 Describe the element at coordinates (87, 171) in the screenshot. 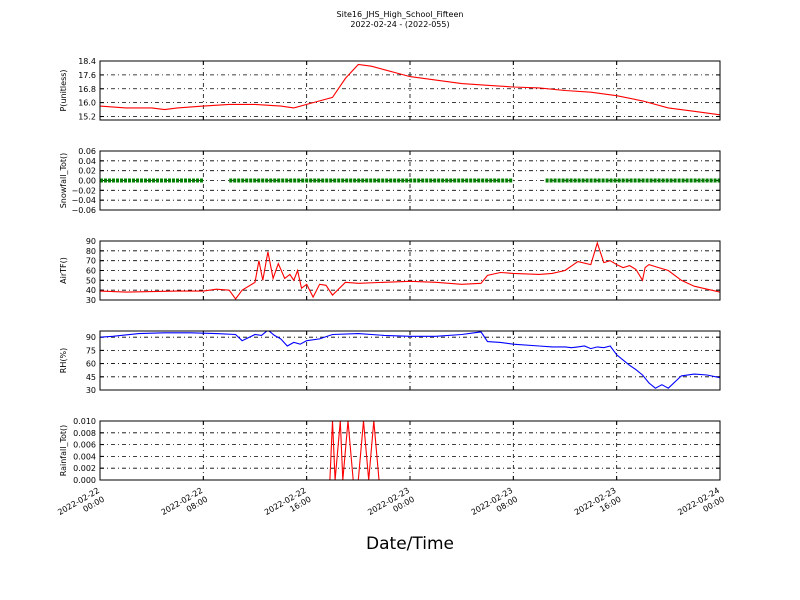

I see `y-tick-label: 0.02` at that location.